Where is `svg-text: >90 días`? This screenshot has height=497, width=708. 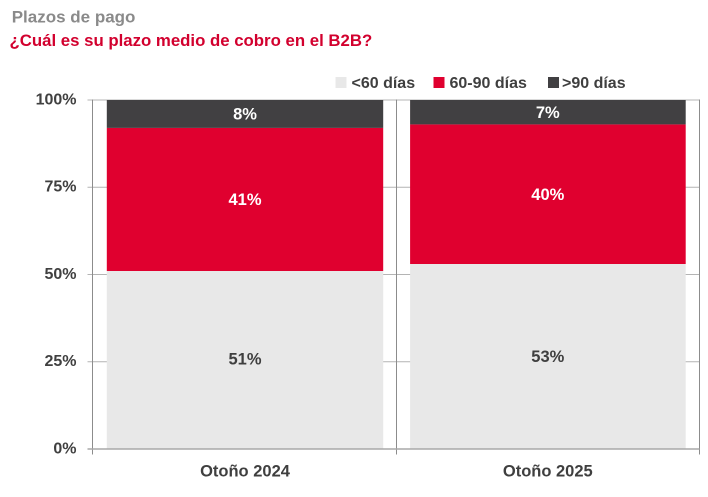 svg-text: >90 días is located at coordinates (594, 83).